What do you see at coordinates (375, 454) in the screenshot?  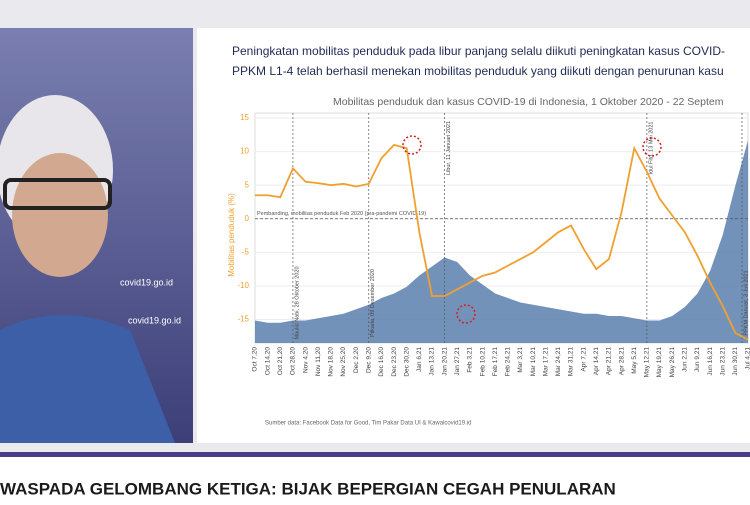 I see `banner-stripe` at bounding box center [375, 454].